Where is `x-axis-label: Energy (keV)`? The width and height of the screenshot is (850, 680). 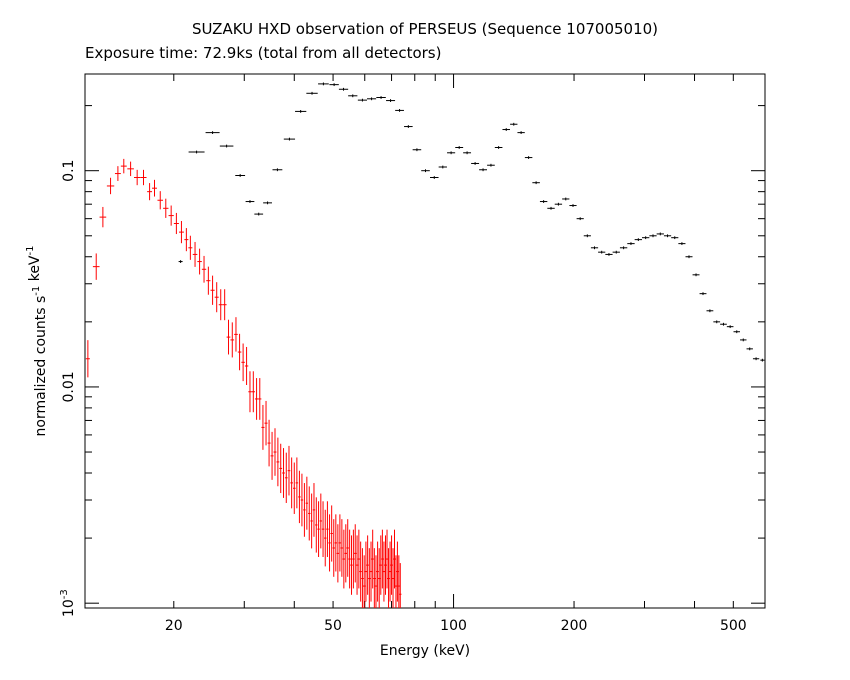 x-axis-label: Energy (keV) is located at coordinates (425, 651).